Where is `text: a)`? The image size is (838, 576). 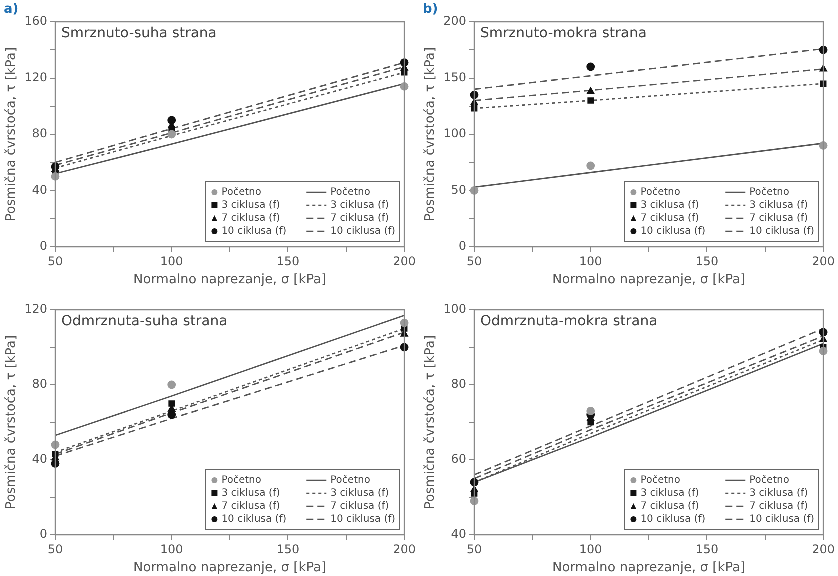
text: a) is located at coordinates (11, 9).